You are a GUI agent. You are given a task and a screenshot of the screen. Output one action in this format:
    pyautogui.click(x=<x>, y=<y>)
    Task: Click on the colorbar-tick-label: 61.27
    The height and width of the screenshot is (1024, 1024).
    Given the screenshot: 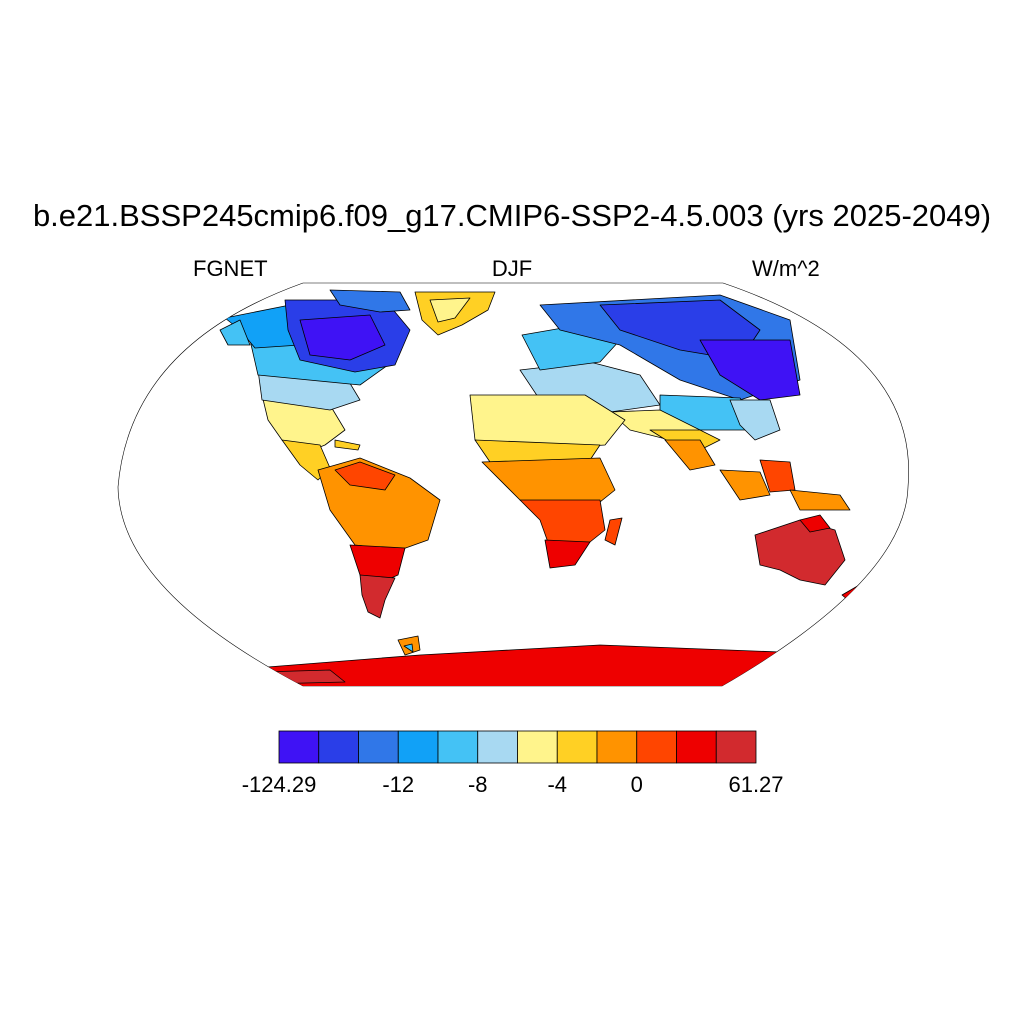 What is the action you would take?
    pyautogui.click(x=756, y=784)
    